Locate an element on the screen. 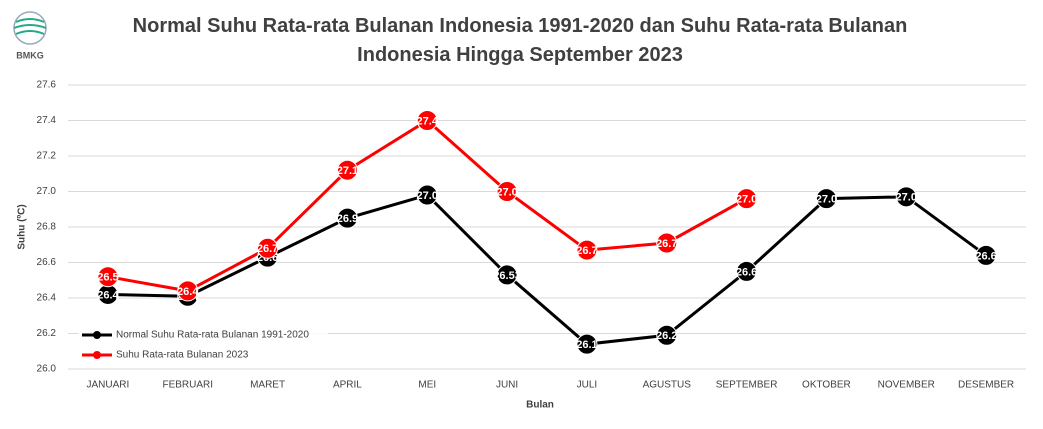 This screenshot has height=429, width=1043. legend-label: Normal Suhu Rata-rata Bulanan 1991-2020 is located at coordinates (212, 335).